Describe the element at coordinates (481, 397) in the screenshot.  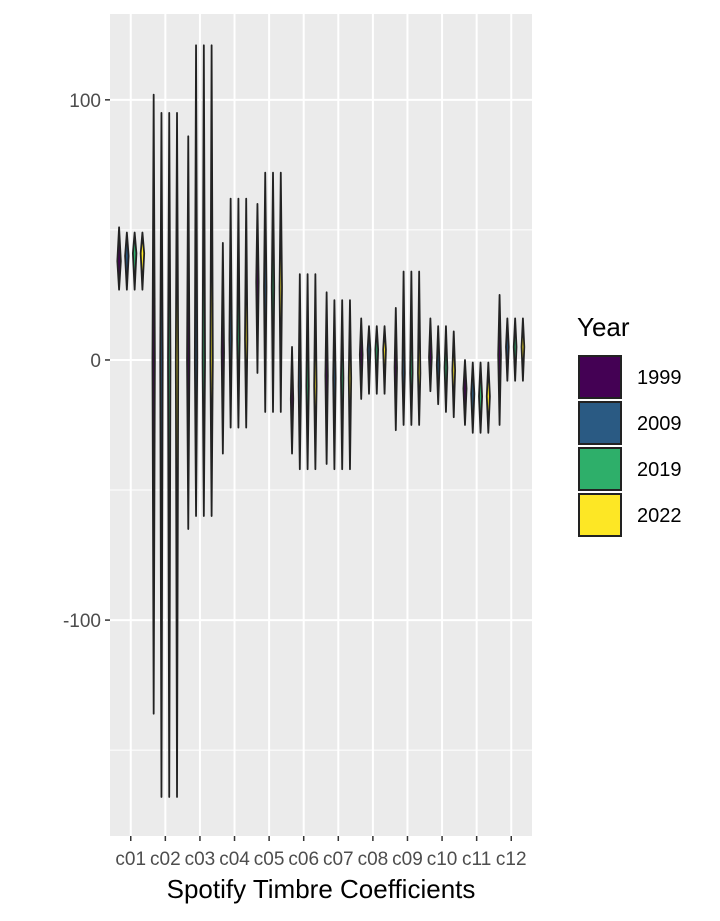
I see `violin-2019-c11` at that location.